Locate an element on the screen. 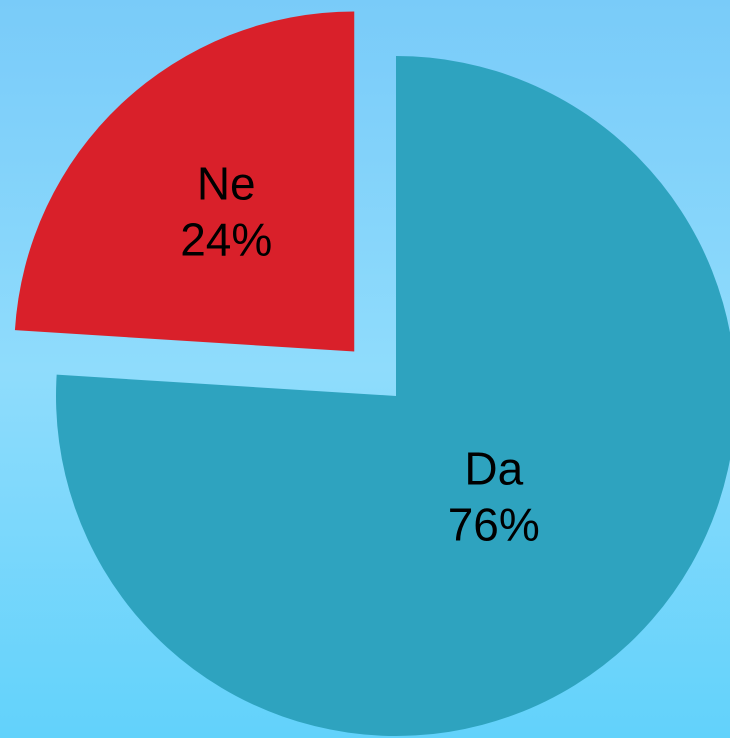 This screenshot has height=738, width=730. slice-label: Ne is located at coordinates (226, 183).